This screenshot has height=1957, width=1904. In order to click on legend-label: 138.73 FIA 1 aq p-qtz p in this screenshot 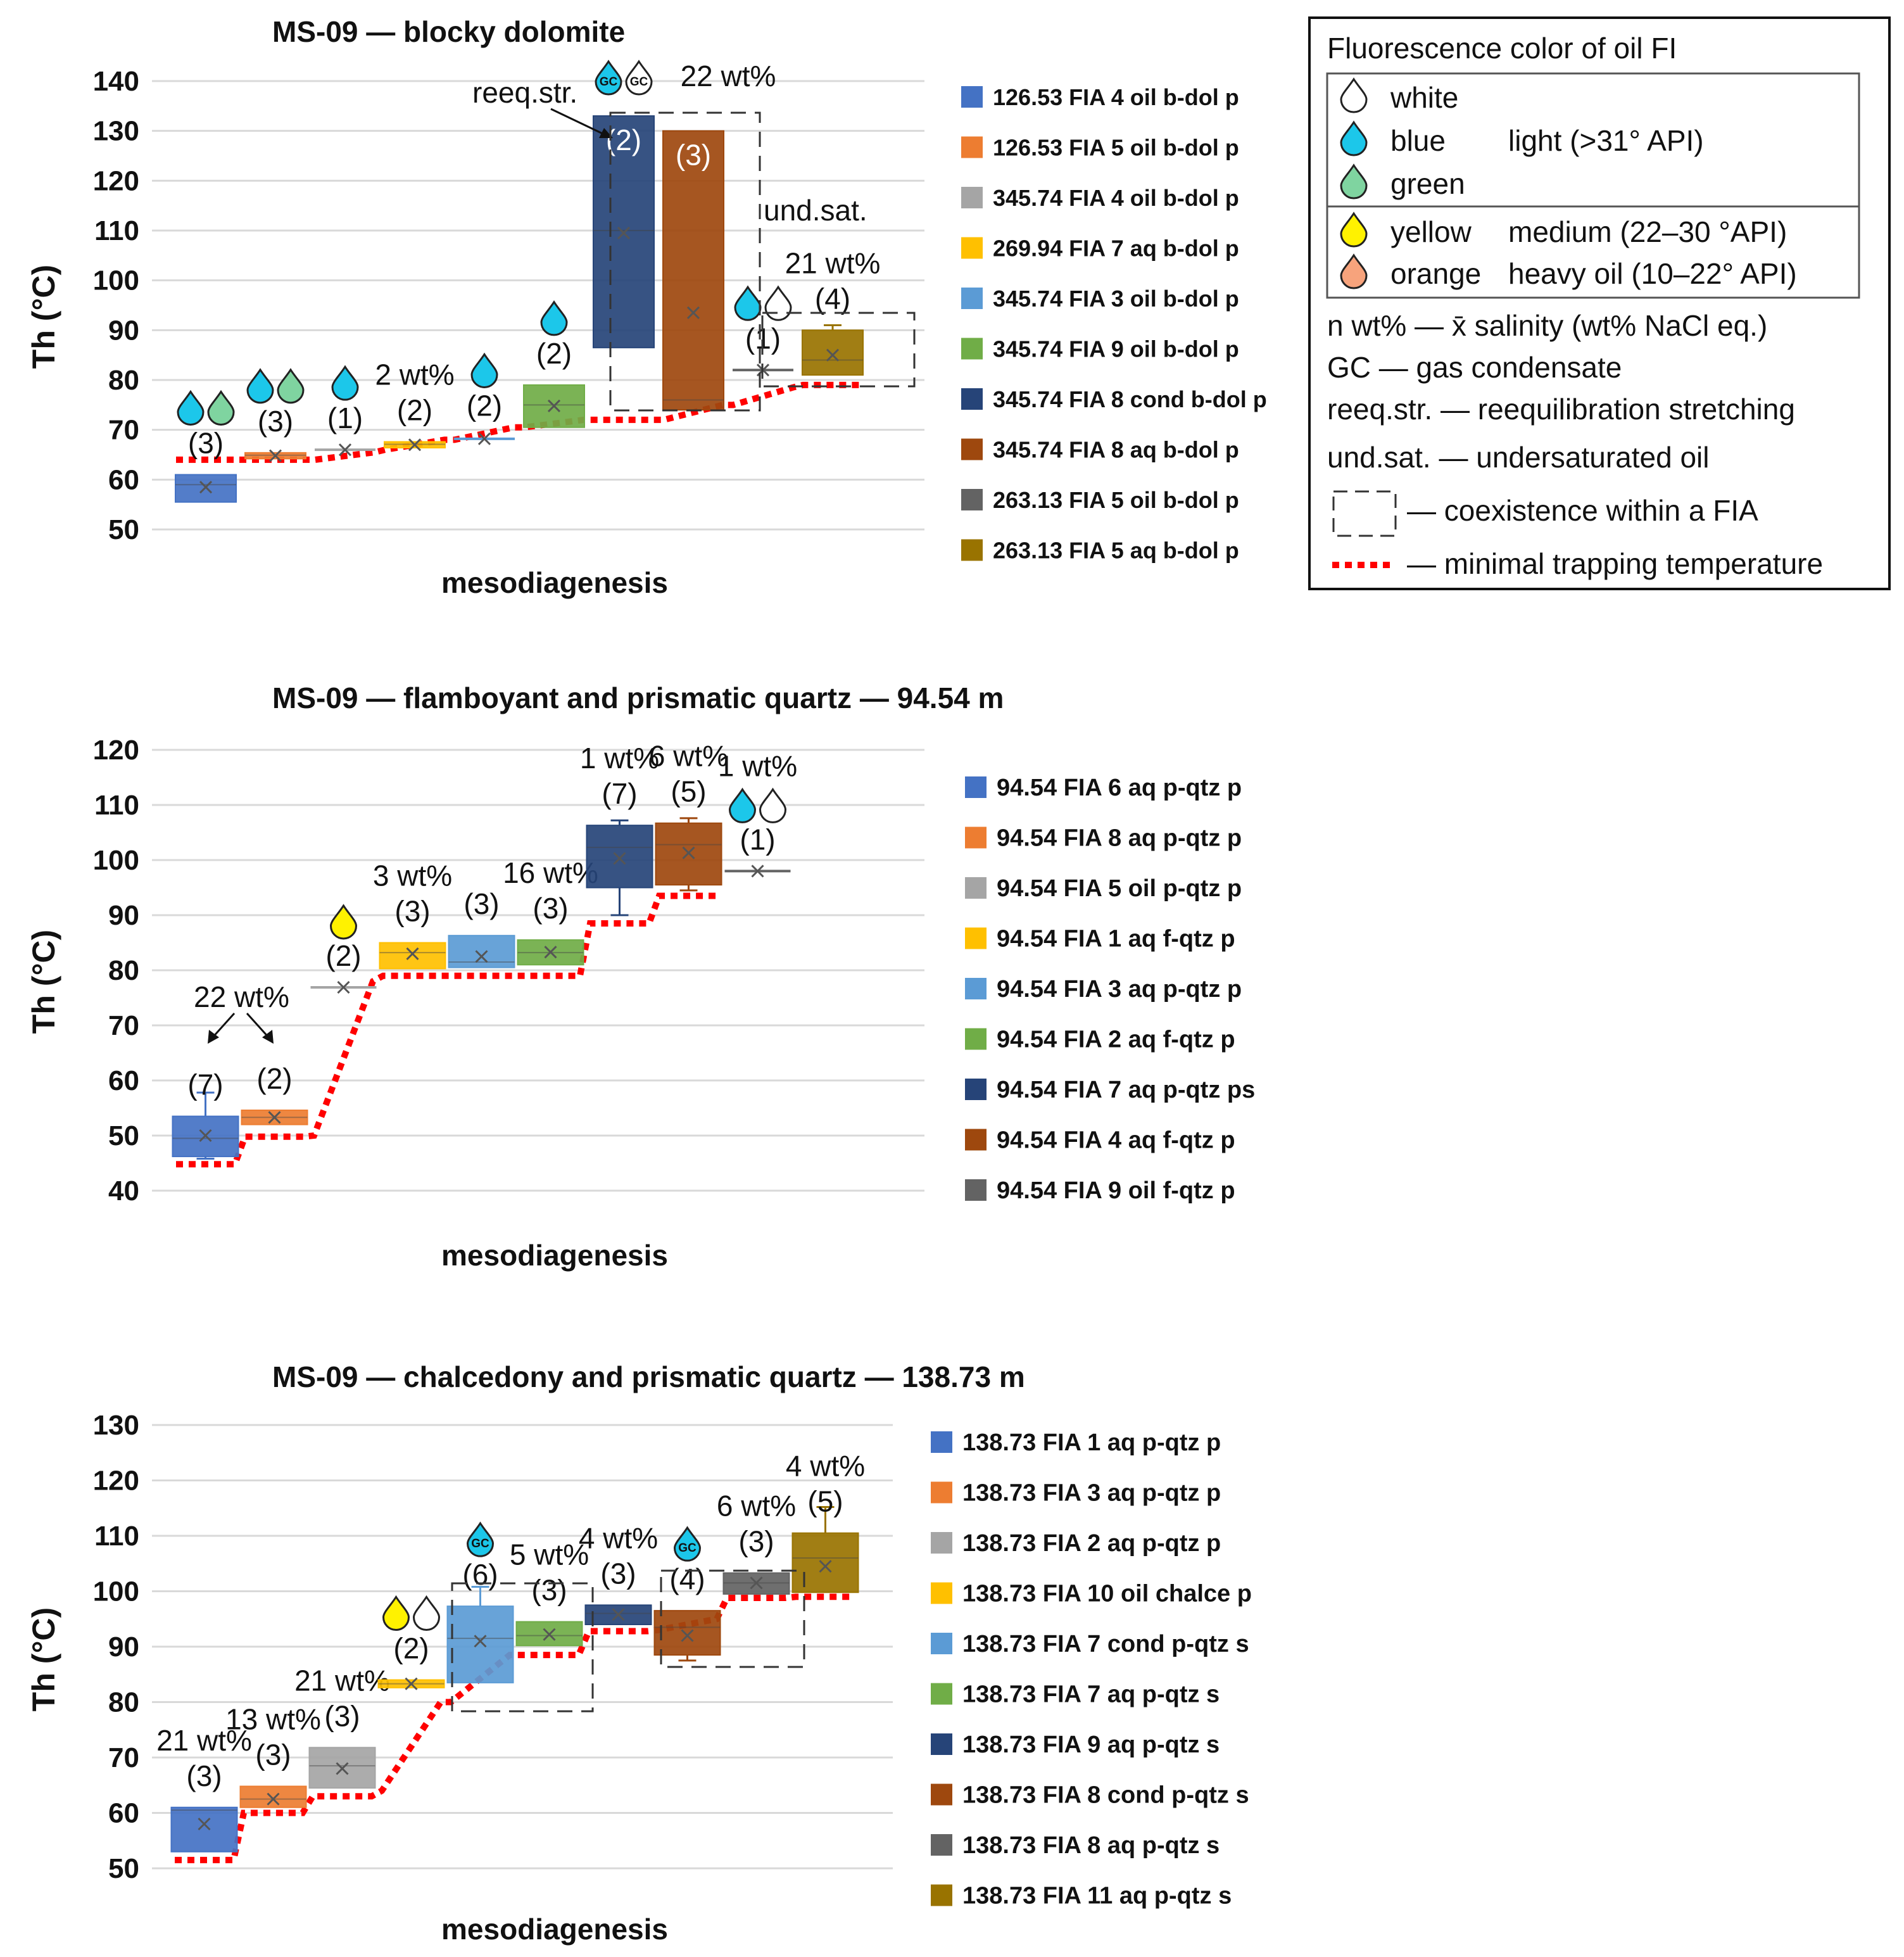, I will do `click(1091, 1442)`.